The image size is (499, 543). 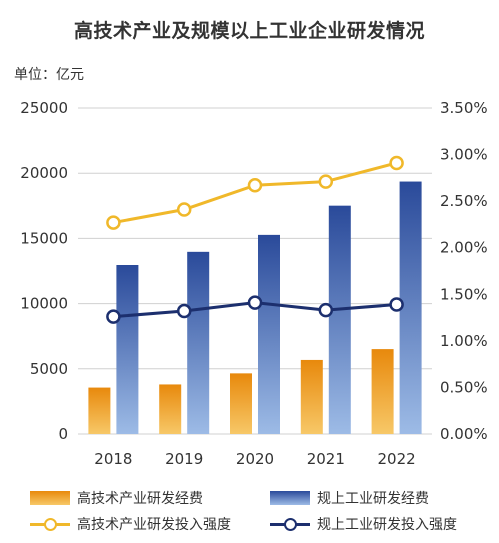 What do you see at coordinates (255, 459) in the screenshot?
I see `x-tick-label: 2020` at bounding box center [255, 459].